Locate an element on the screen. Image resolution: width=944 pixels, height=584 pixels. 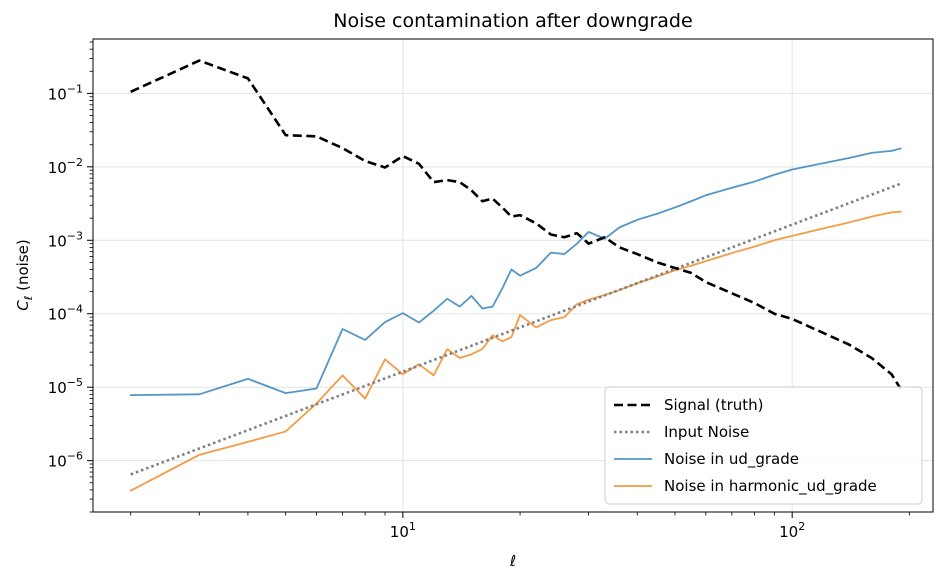
y-tick-label: 10⁻⁶ is located at coordinates (65, 460).